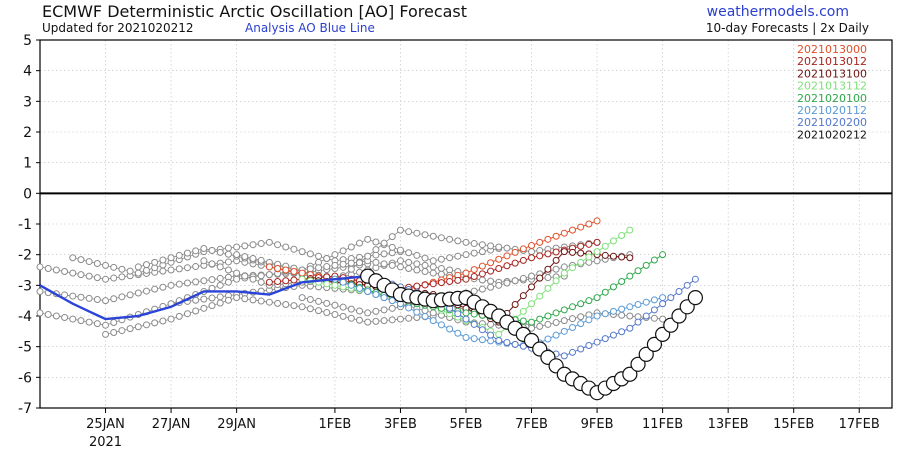 The width and height of the screenshot is (899, 464). I want to click on y-tick-label: -5, so click(25, 348).